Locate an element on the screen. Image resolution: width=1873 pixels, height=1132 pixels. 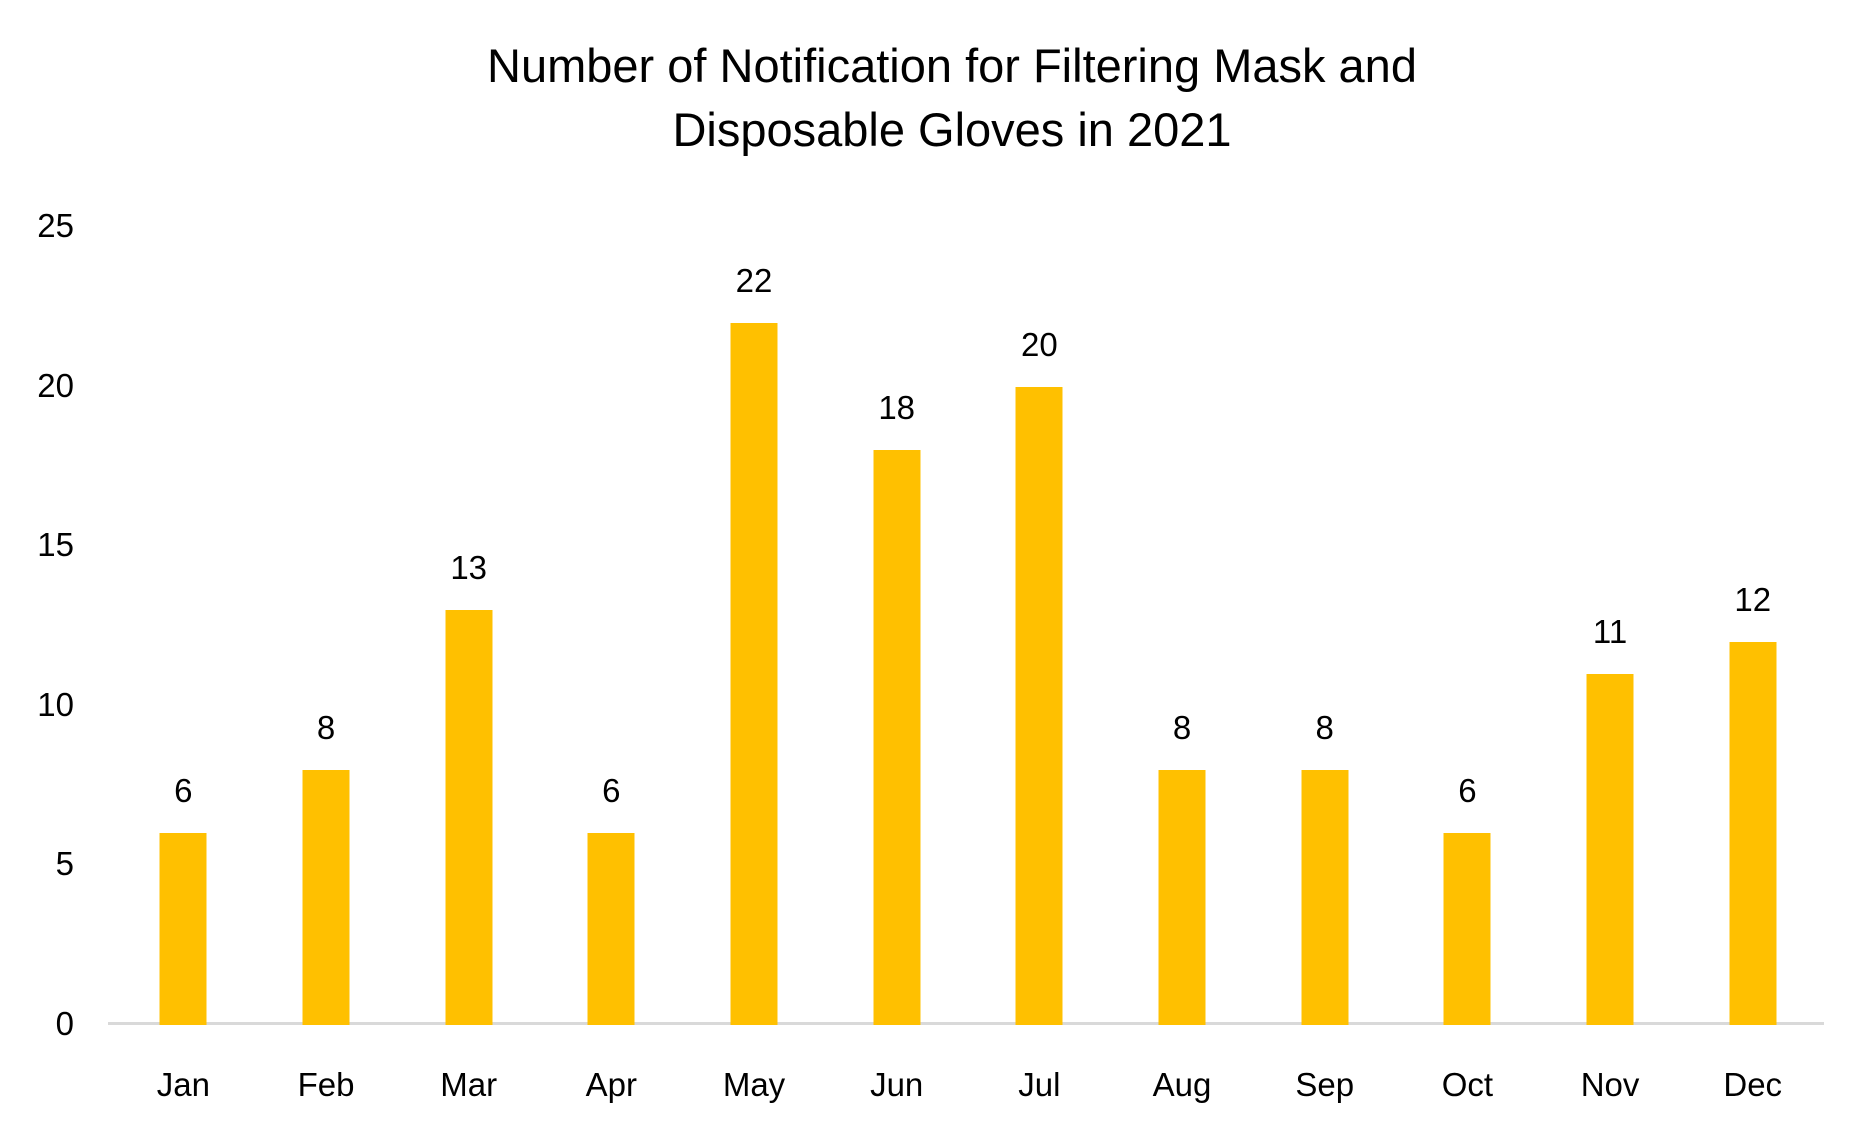
bar-sep is located at coordinates (1325, 897).